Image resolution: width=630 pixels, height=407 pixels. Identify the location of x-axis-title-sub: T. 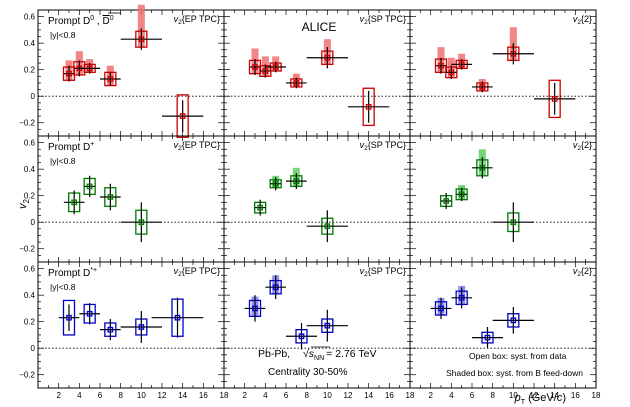
(523, 402).